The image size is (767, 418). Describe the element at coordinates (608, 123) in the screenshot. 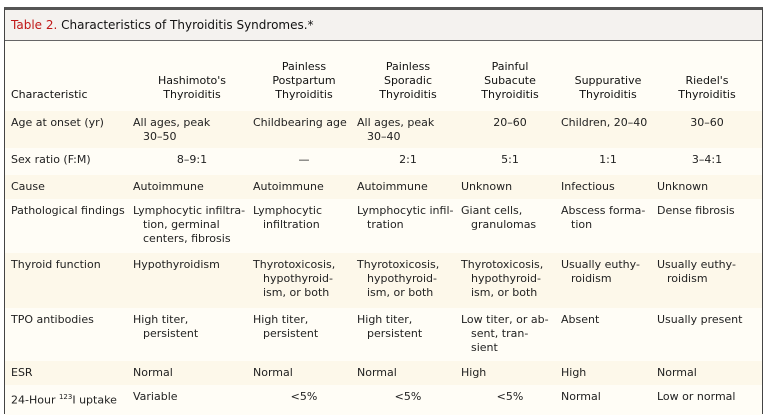

I see `table-cell: Children, 20–40` at that location.